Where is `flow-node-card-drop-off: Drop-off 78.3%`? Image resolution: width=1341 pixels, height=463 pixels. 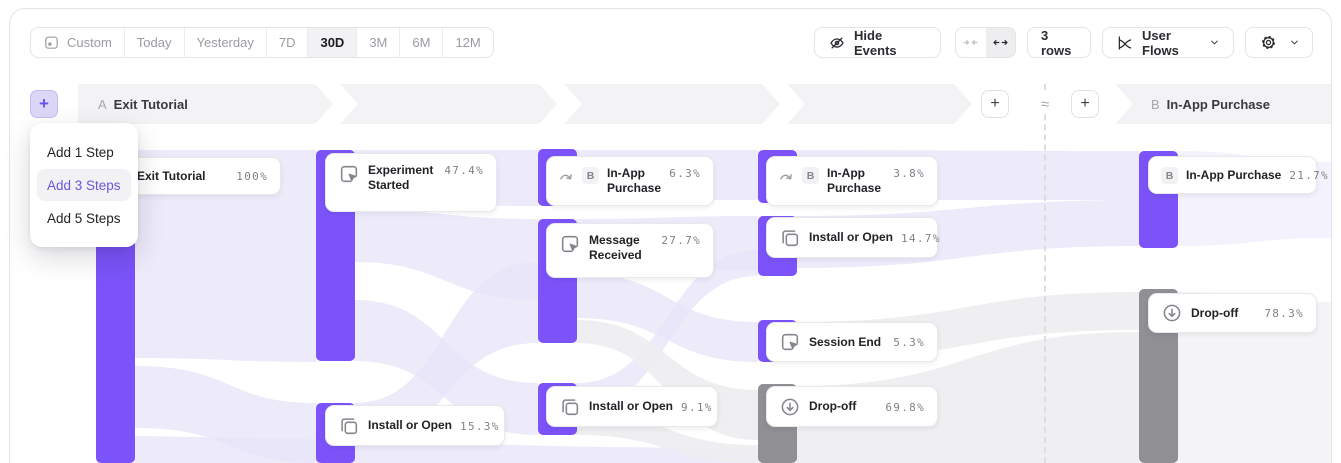 flow-node-card-drop-off: Drop-off 78.3% is located at coordinates (1232, 313).